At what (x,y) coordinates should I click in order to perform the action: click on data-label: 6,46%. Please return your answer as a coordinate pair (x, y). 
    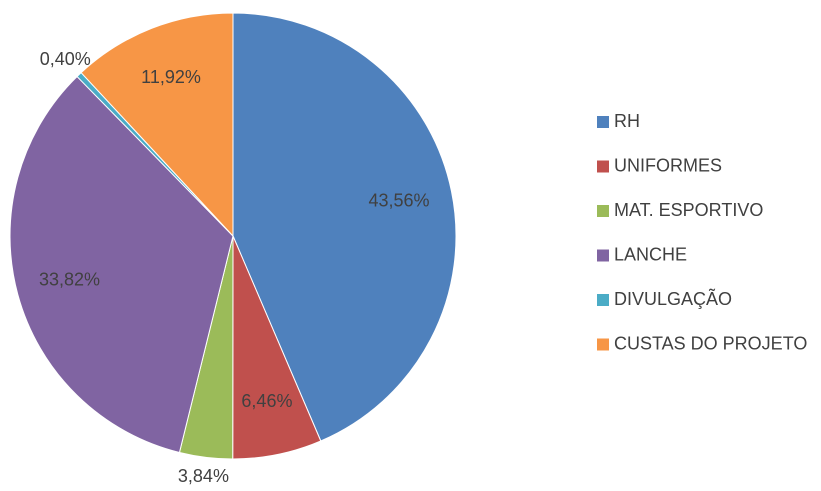
    Looking at the image, I should click on (266, 401).